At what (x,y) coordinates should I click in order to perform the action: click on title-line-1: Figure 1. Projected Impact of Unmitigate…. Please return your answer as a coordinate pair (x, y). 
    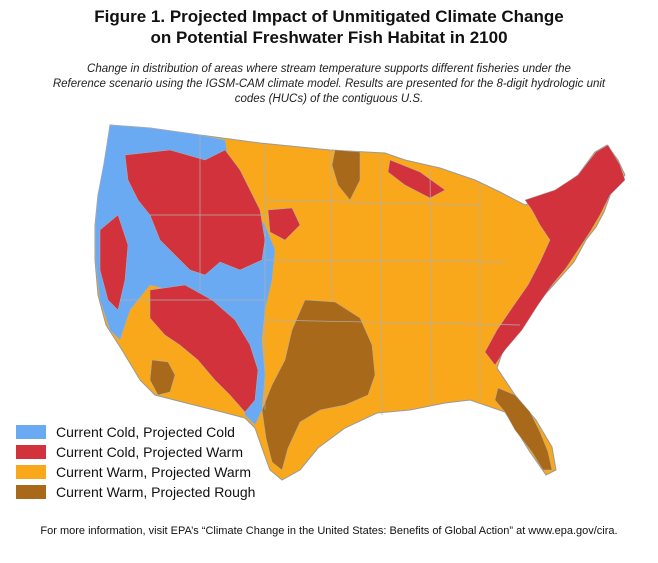
    Looking at the image, I should click on (329, 16).